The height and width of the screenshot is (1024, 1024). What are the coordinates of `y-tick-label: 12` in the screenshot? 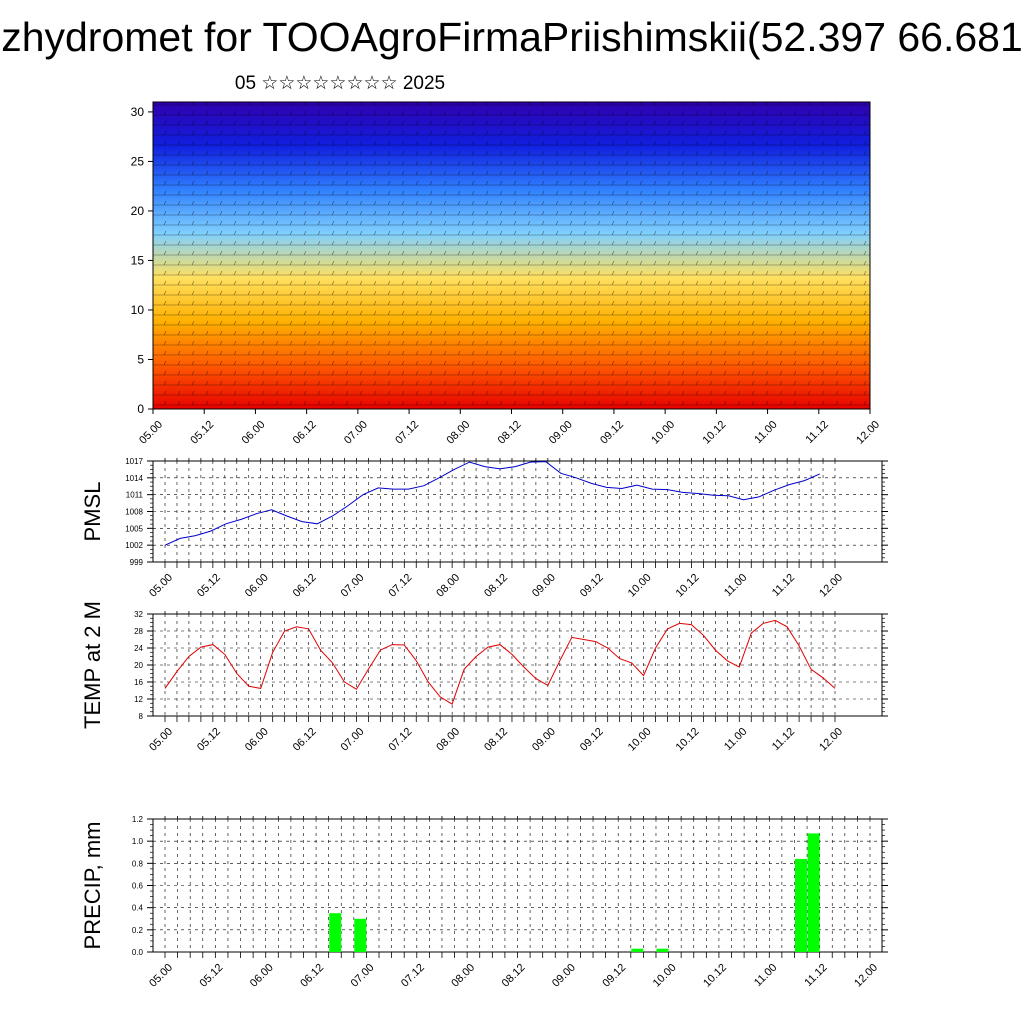 It's located at (138, 699).